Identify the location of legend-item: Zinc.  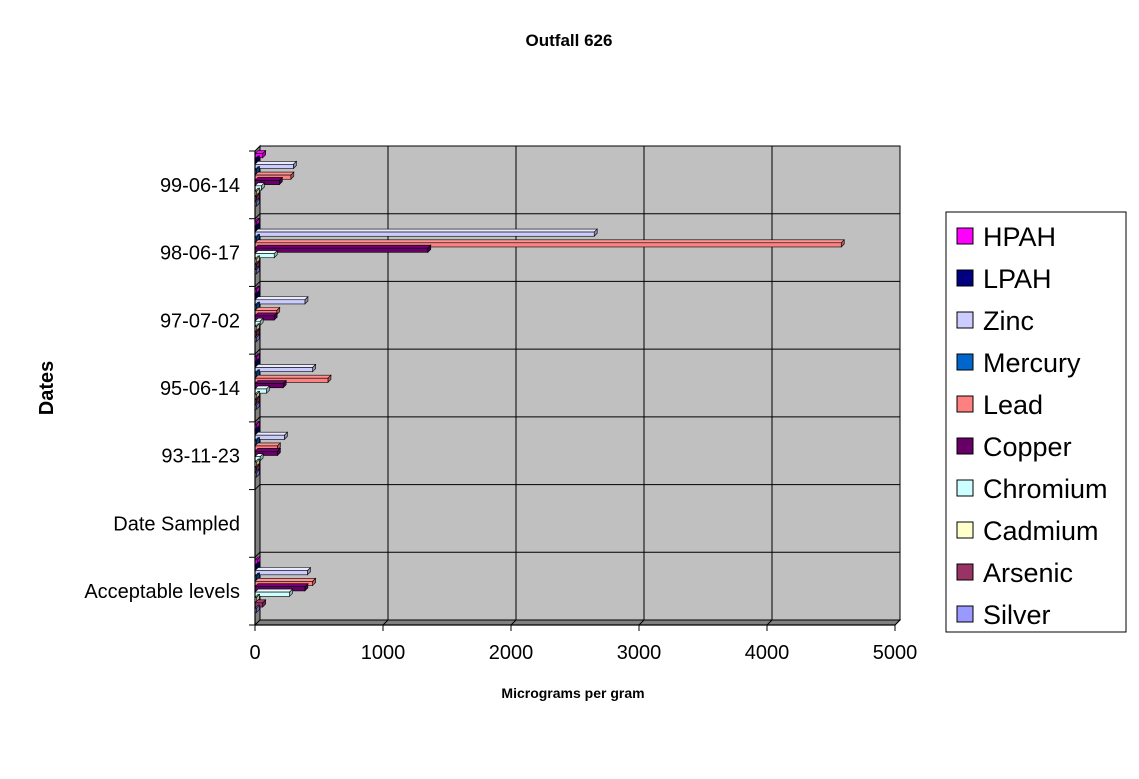
(995, 321).